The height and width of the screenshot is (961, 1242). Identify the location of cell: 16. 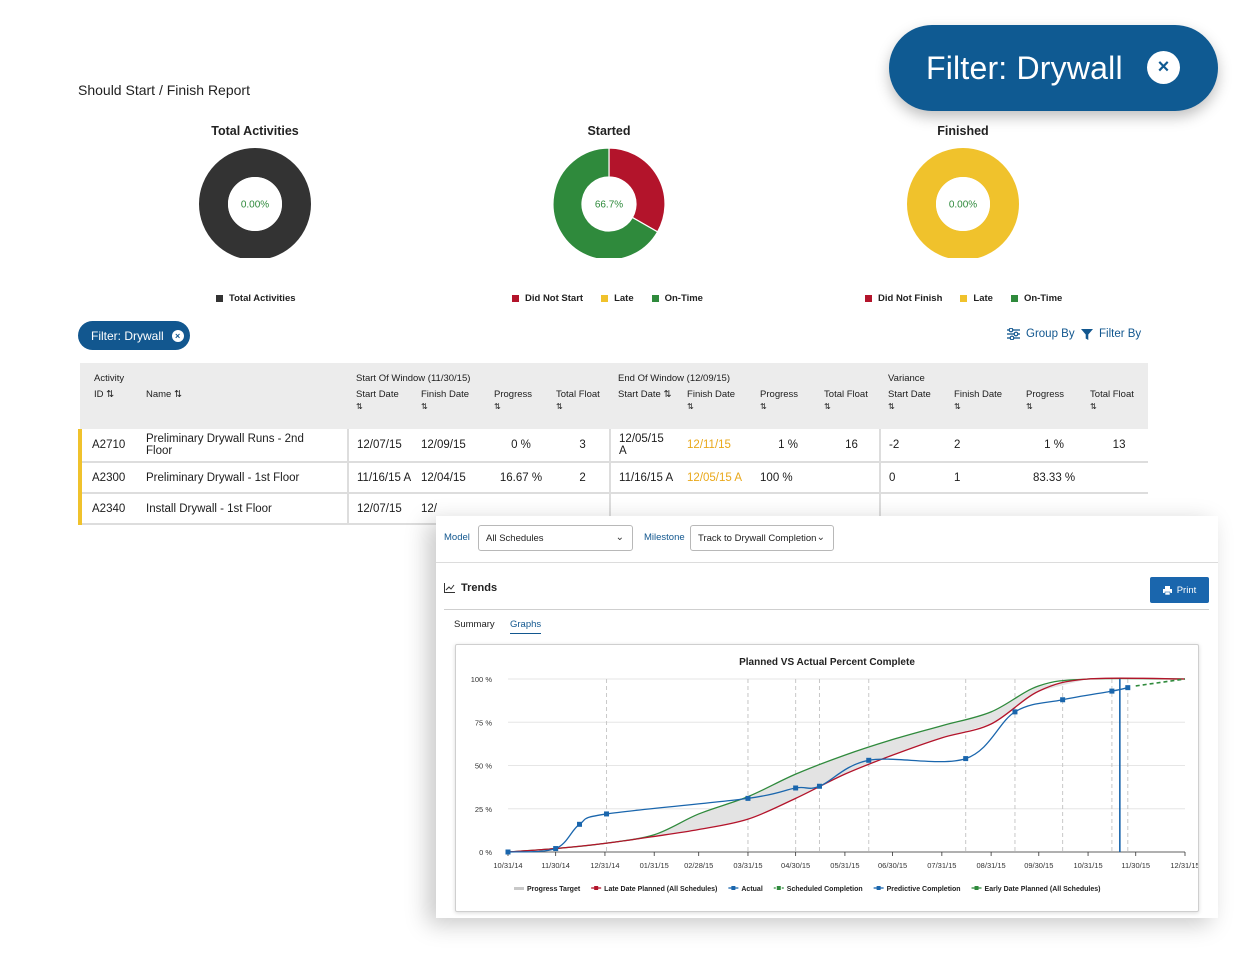
(848, 446).